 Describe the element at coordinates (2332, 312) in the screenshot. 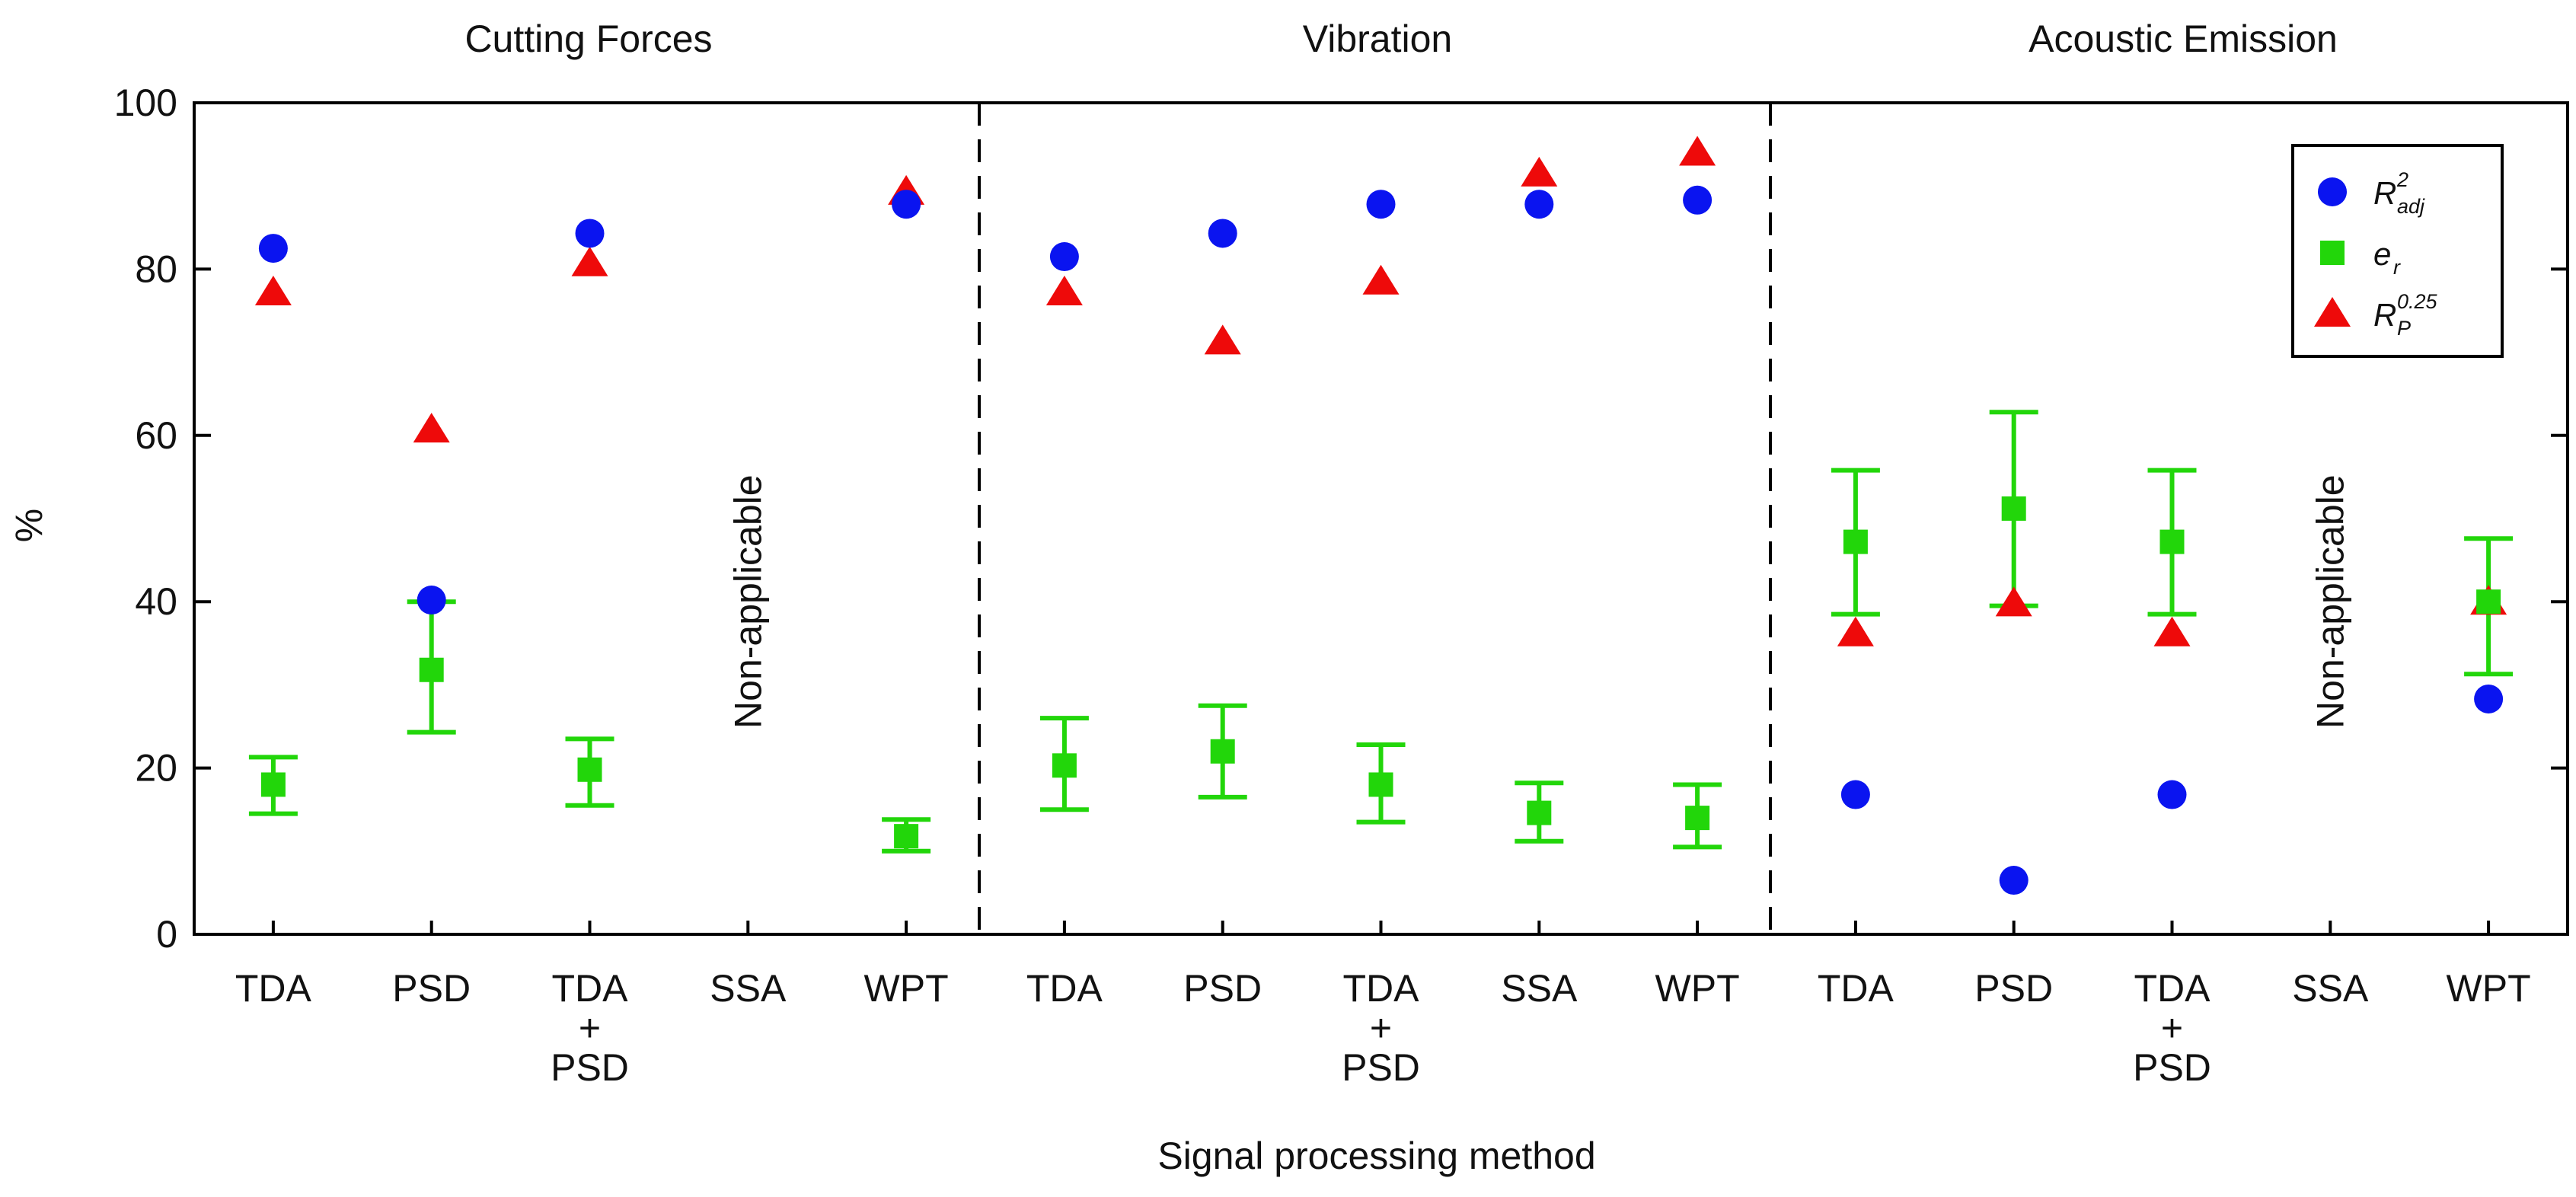

I see `legend-marker-triangle` at that location.